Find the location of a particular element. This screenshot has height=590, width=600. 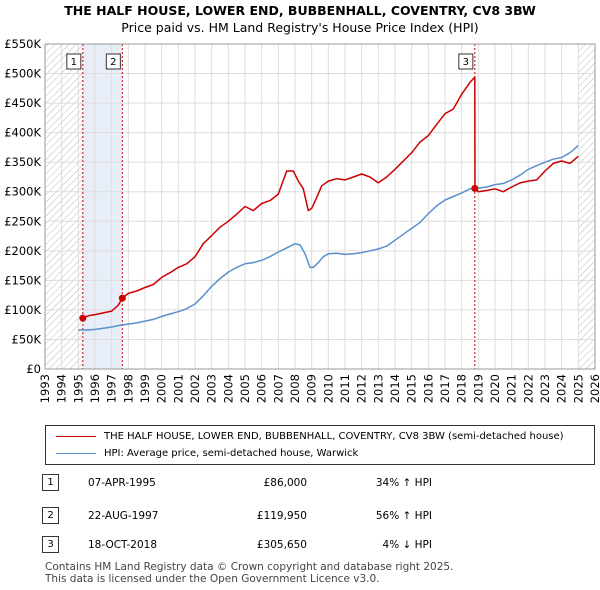

x-tick-label: 2001 is located at coordinates (178, 388).